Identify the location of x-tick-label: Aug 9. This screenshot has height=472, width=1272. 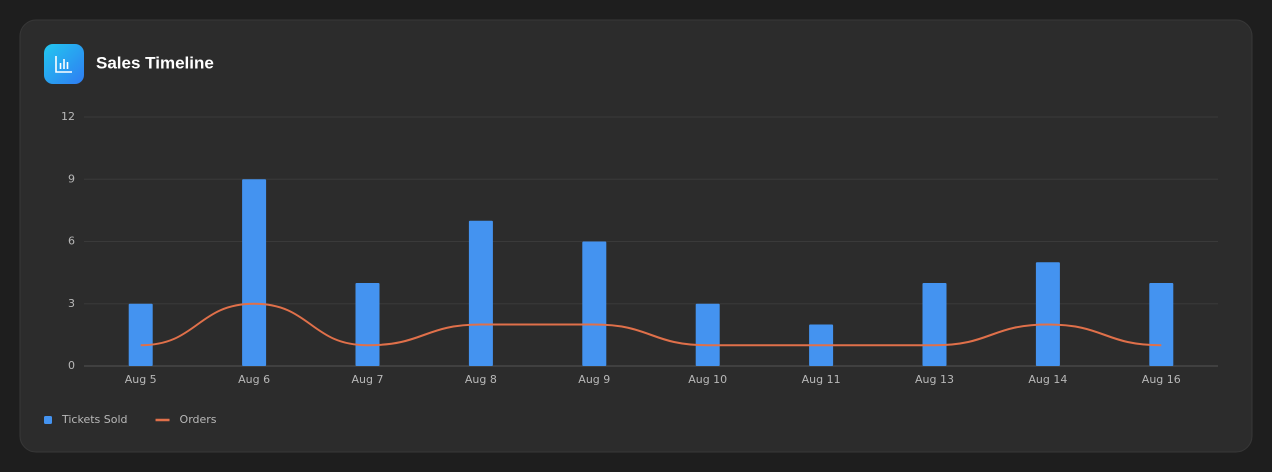
(594, 379).